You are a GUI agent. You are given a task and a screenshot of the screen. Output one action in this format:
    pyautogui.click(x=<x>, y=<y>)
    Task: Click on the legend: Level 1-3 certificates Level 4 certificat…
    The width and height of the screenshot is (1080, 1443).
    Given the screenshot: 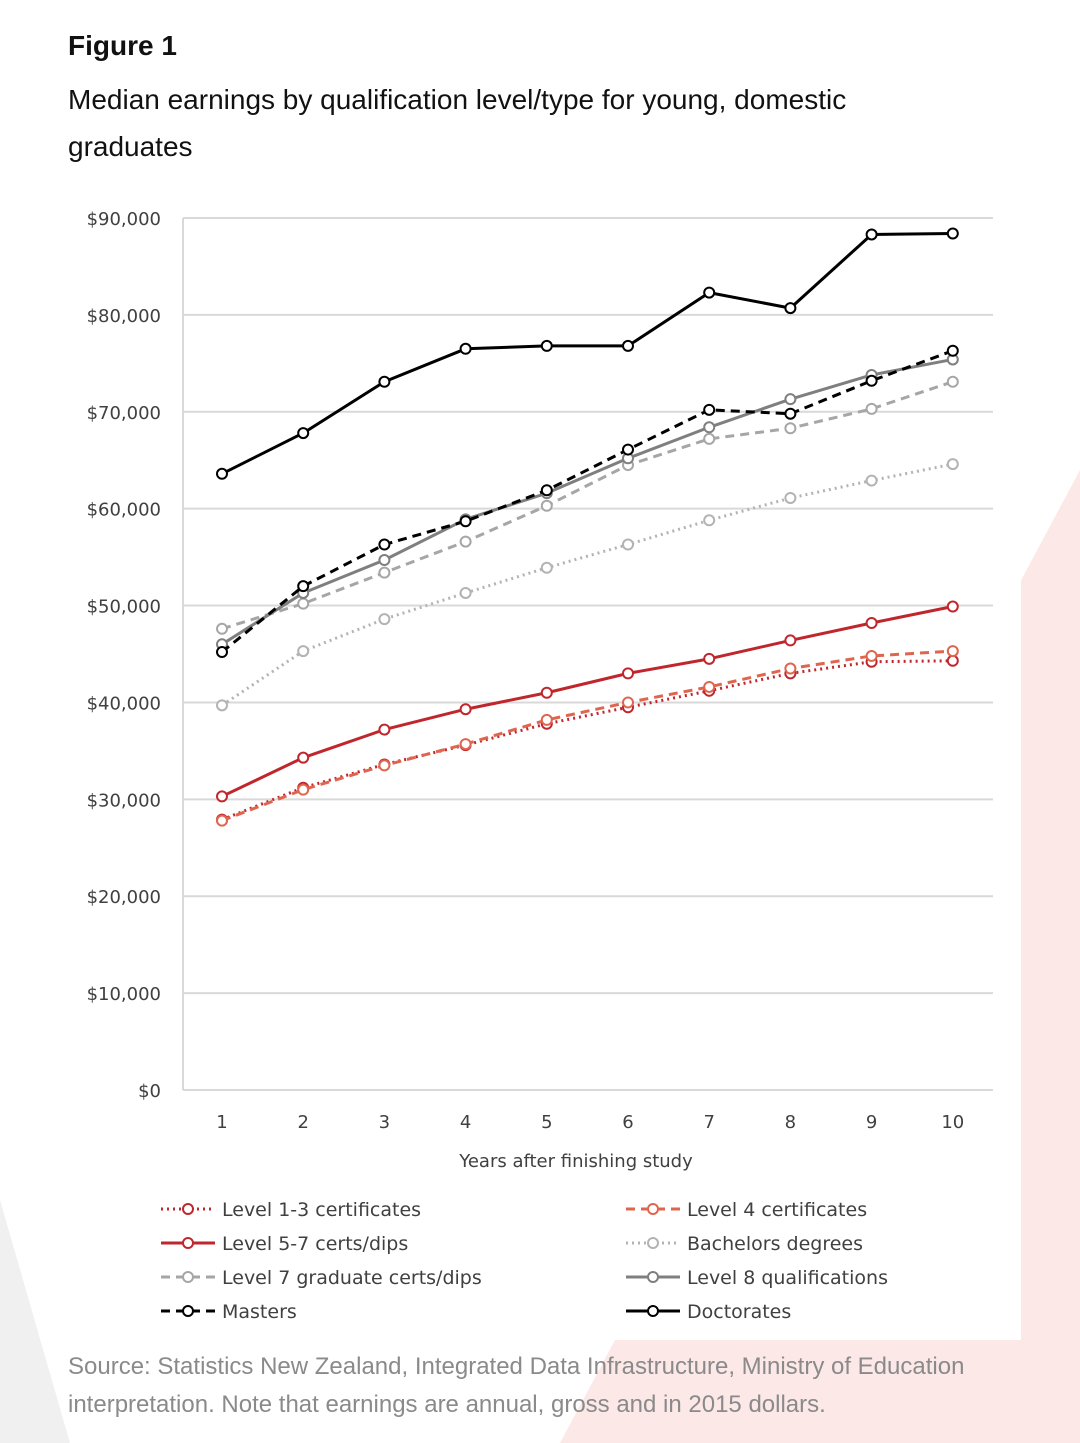 What is the action you would take?
    pyautogui.click(x=524, y=1261)
    